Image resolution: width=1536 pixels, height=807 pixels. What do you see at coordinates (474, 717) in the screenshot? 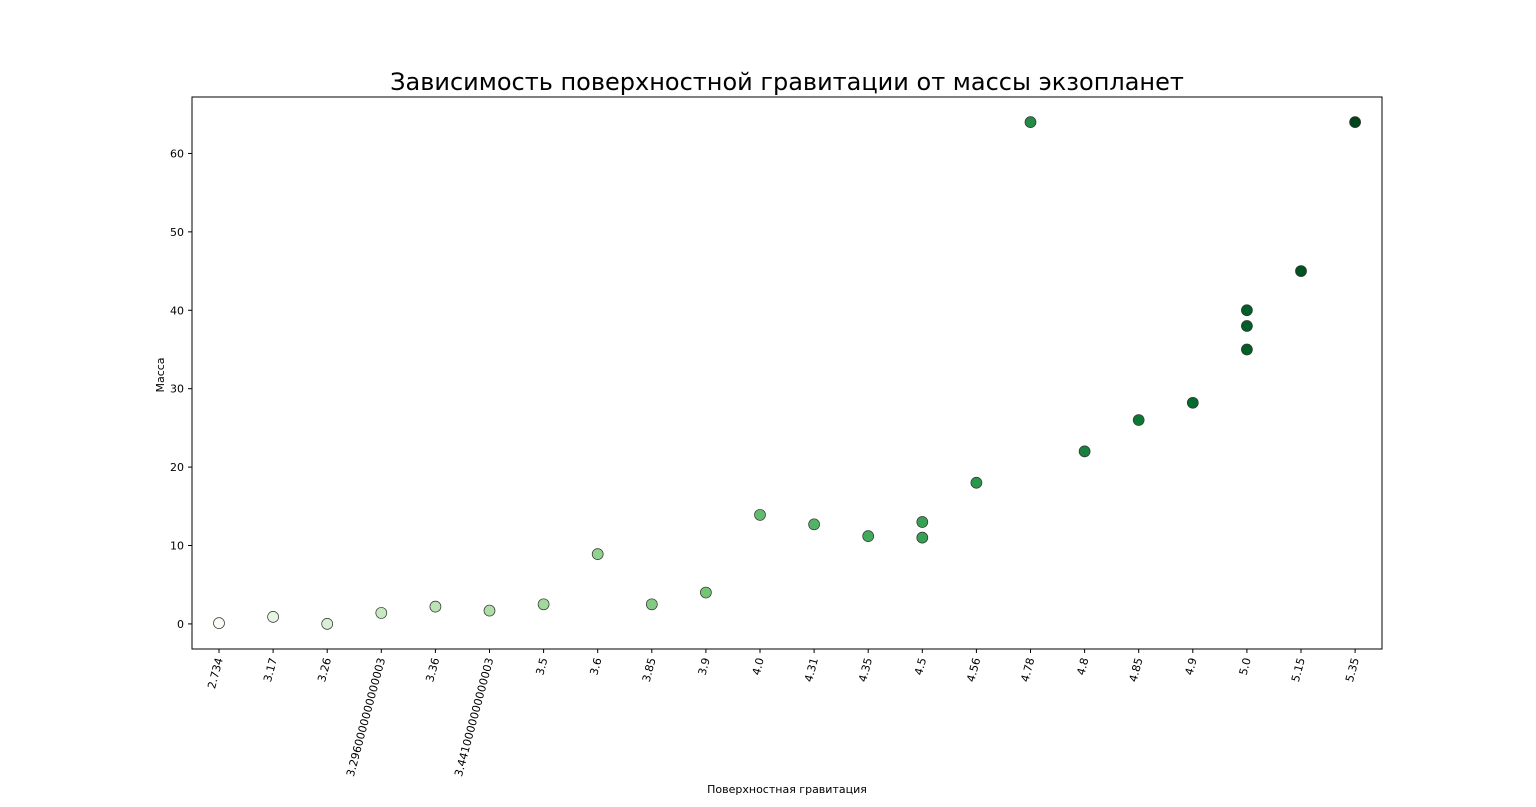
I see `x-tick-label: 3.4410000000000003` at bounding box center [474, 717].